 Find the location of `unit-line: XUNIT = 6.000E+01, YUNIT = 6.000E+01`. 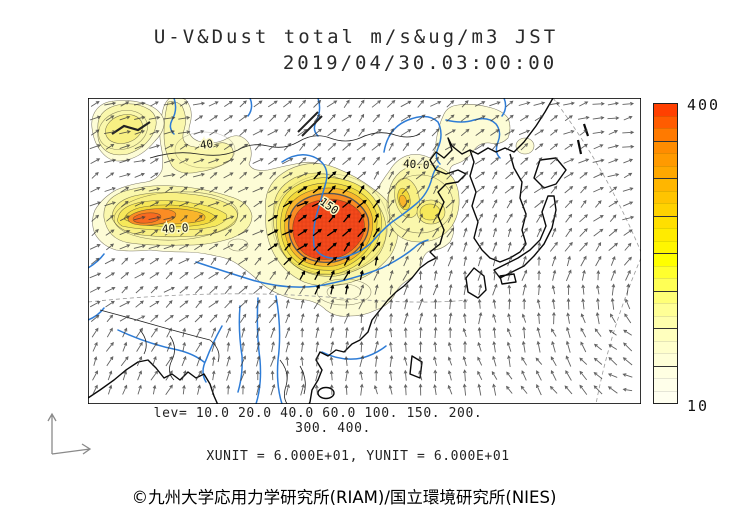

unit-line: XUNIT = 6.000E+01, YUNIT = 6.000E+01 is located at coordinates (358, 456).